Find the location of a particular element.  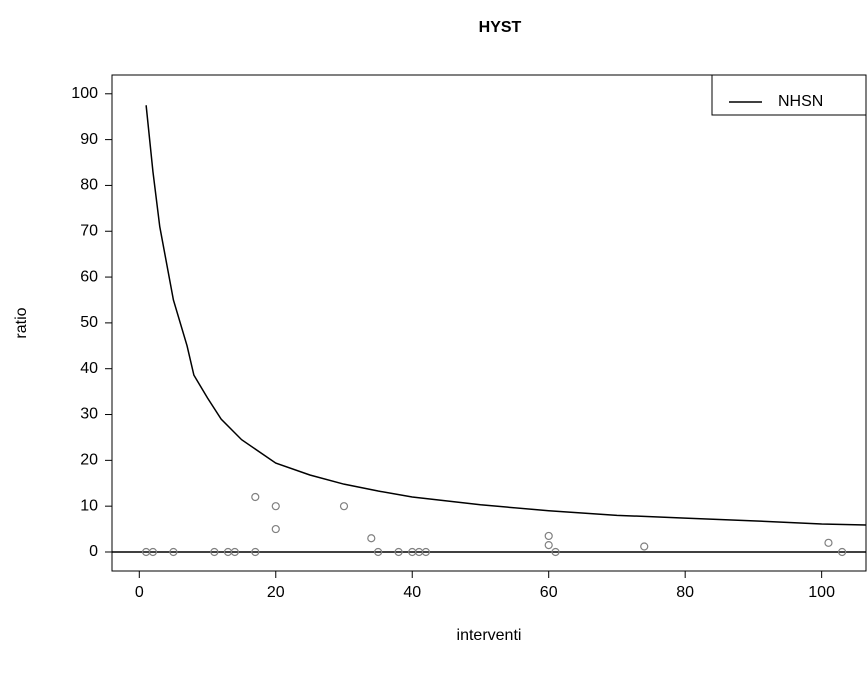

x-tick-label: 100 is located at coordinates (821, 592).